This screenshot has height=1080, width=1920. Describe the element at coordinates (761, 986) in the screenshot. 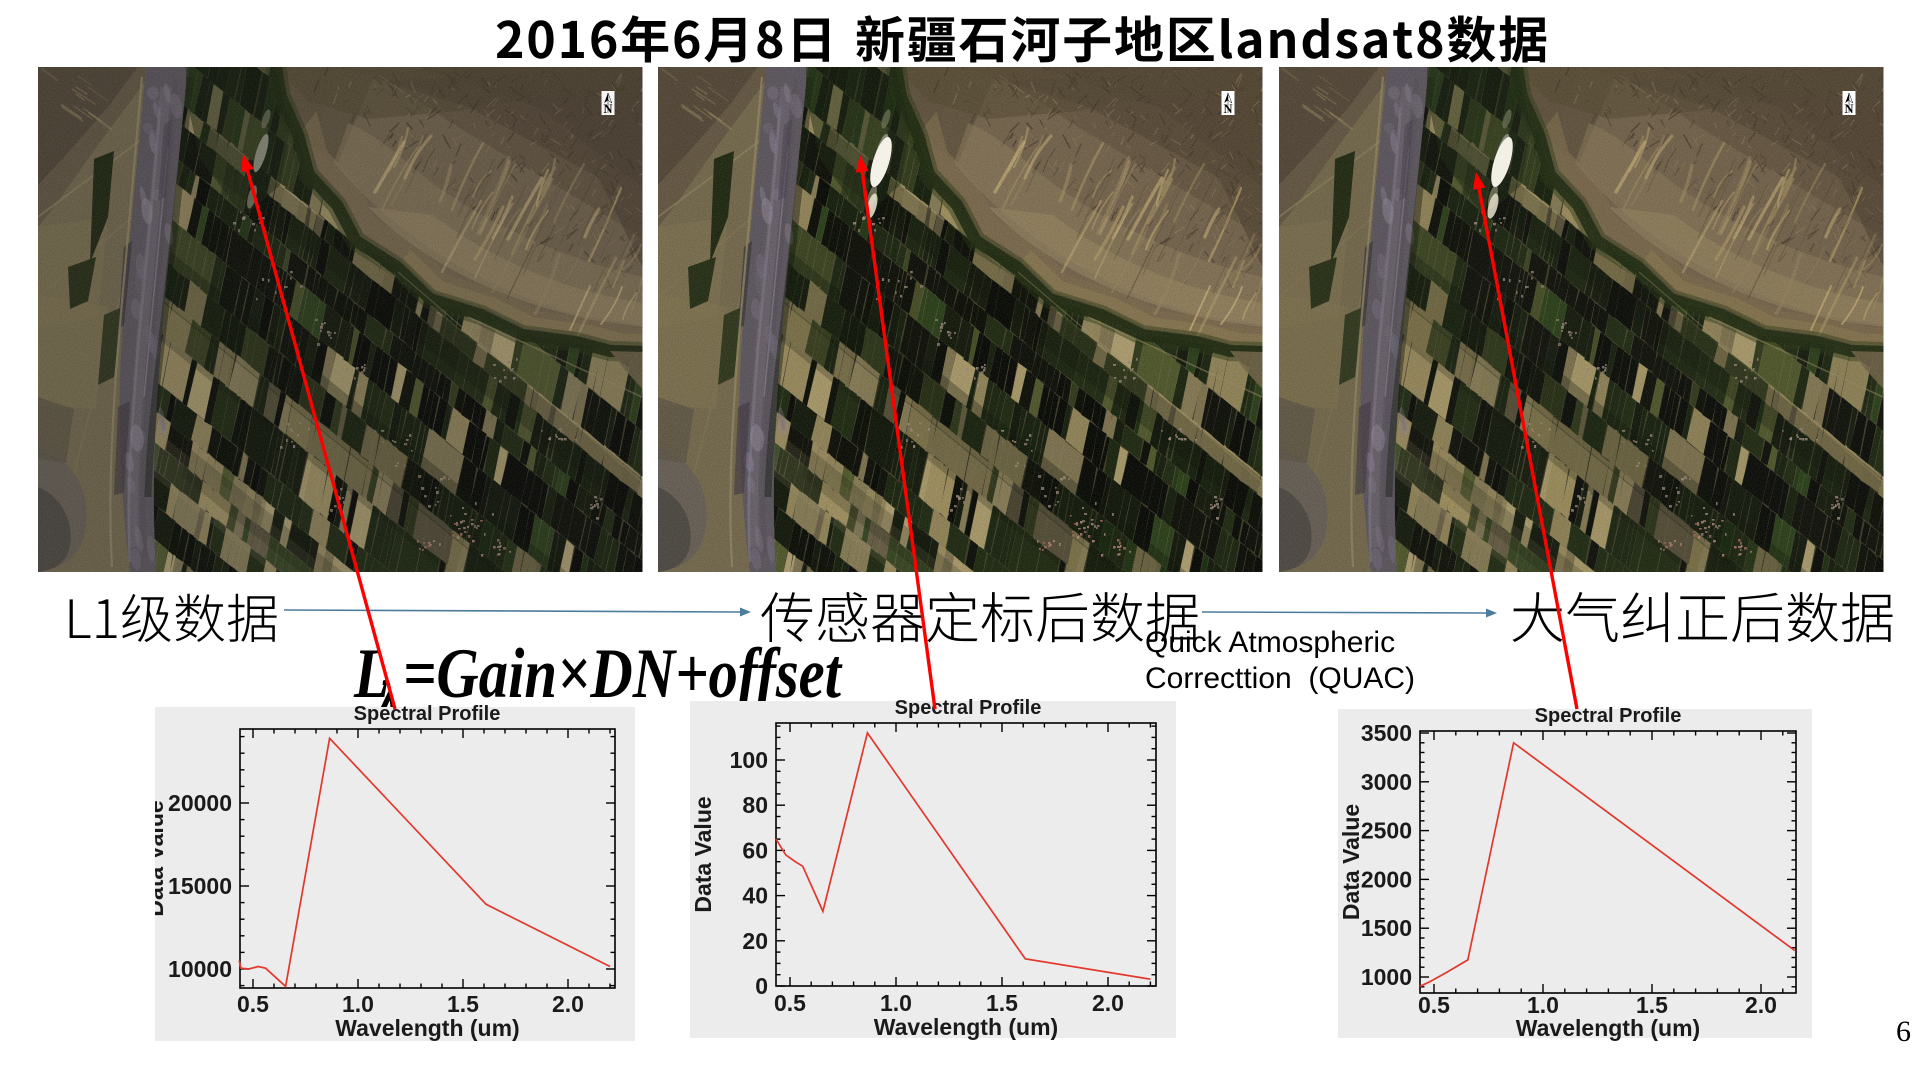

I see `svg-text: 0` at that location.